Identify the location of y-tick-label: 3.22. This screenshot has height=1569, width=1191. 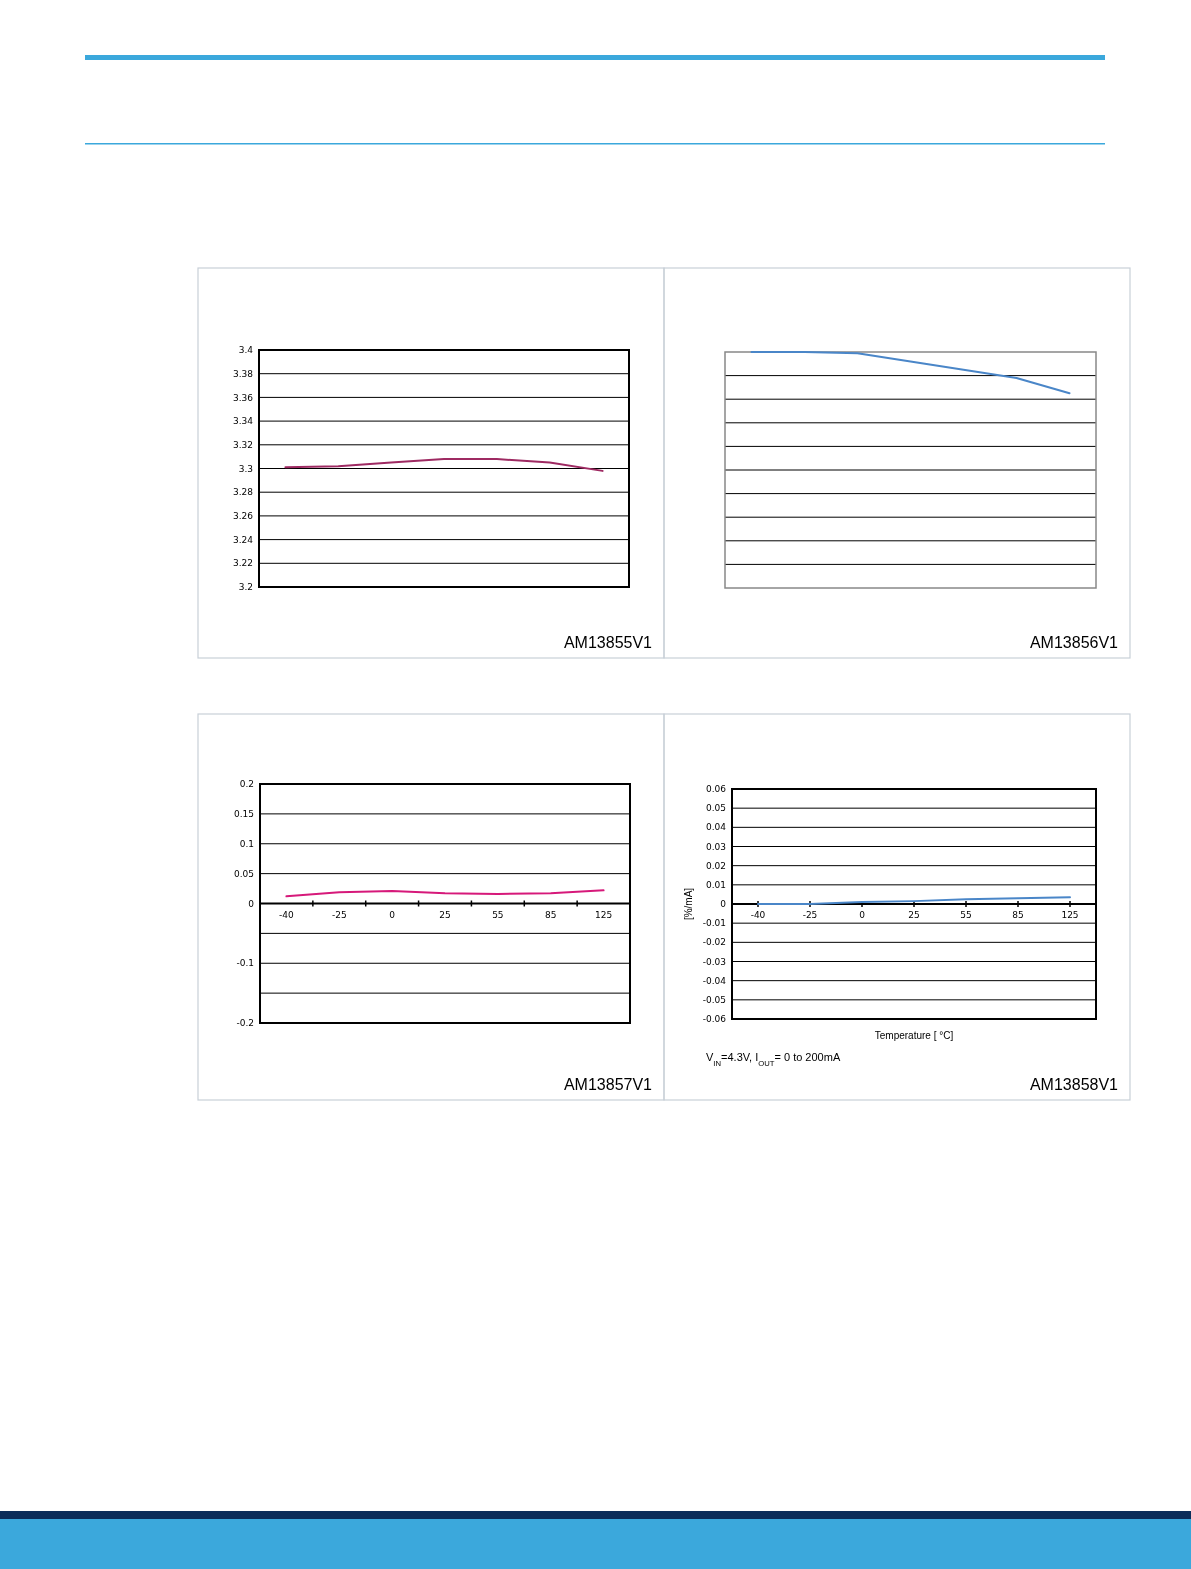
(242, 563).